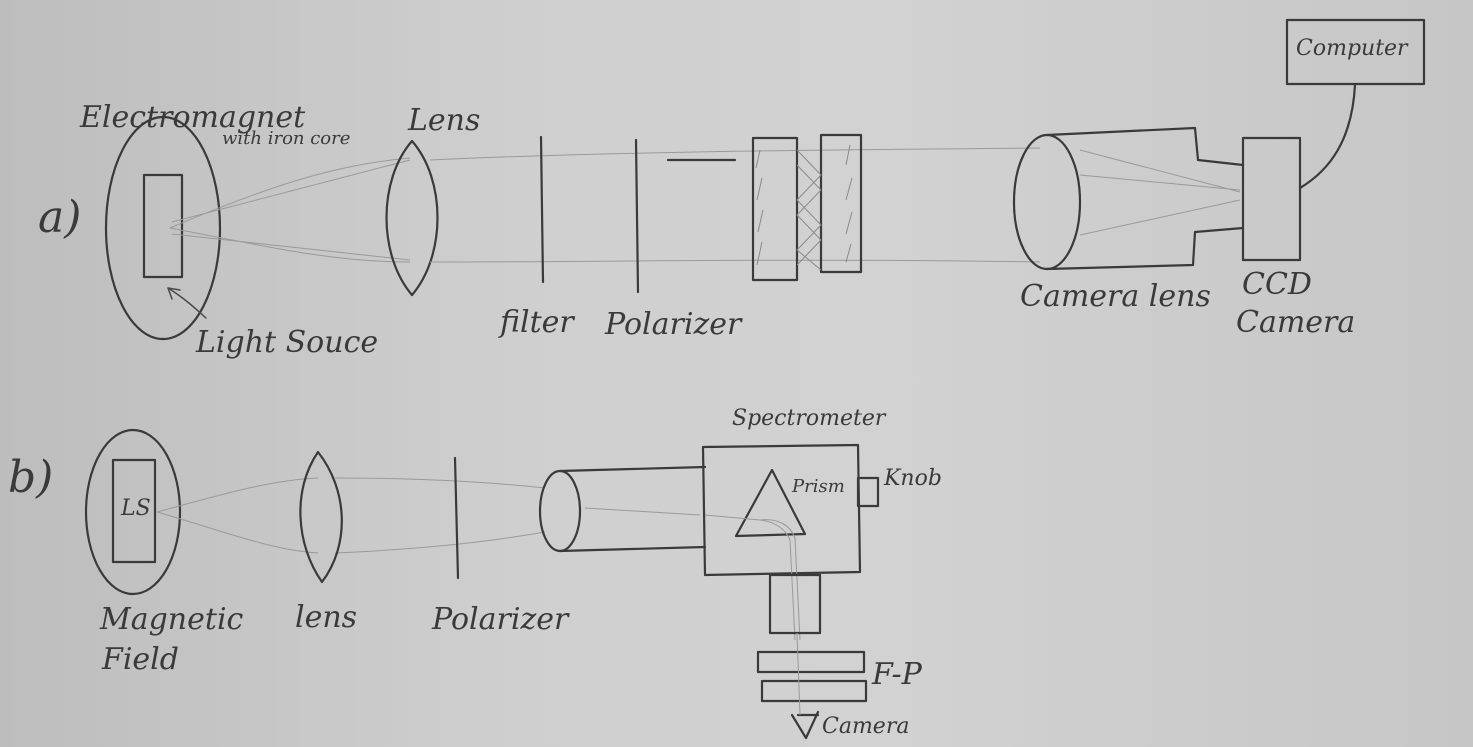 The height and width of the screenshot is (747, 1473). What do you see at coordinates (897, 674) in the screenshot?
I see `fp-label: F-P` at bounding box center [897, 674].